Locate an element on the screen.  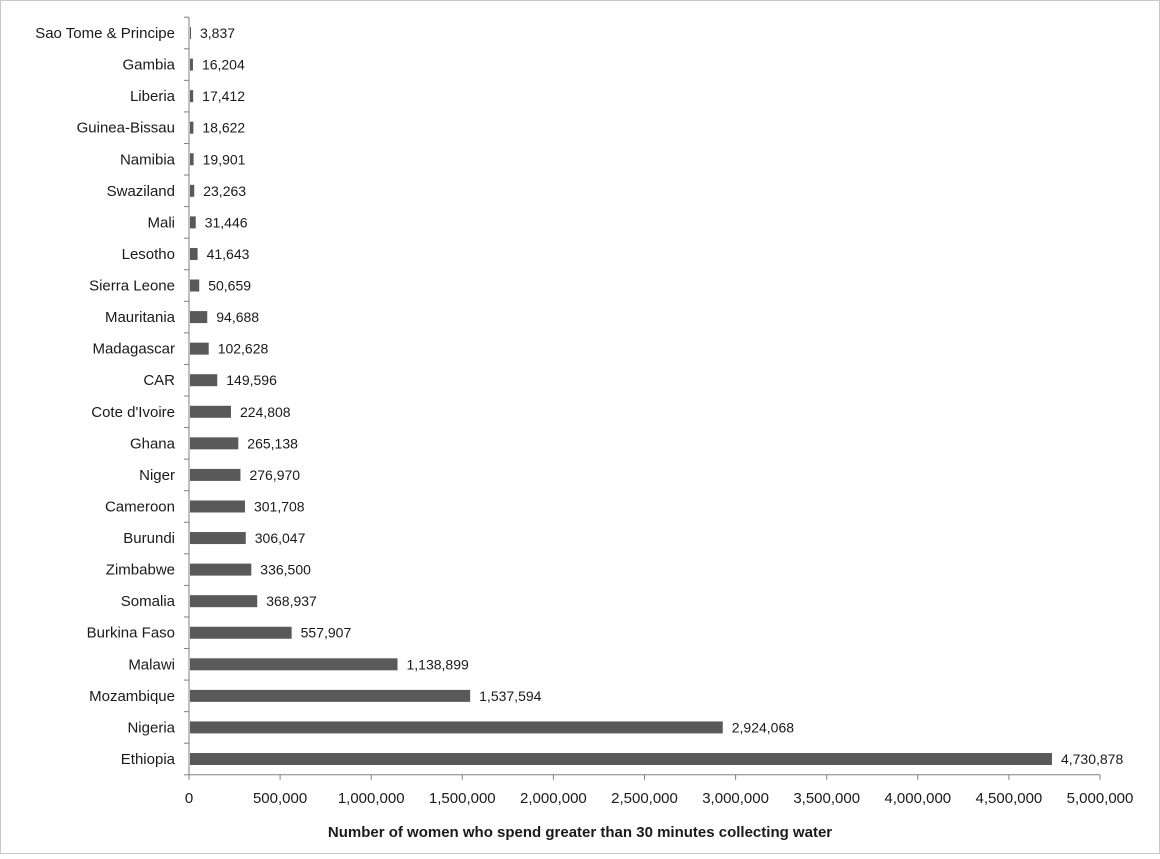
category-label: Sierra Leone is located at coordinates (132, 286).